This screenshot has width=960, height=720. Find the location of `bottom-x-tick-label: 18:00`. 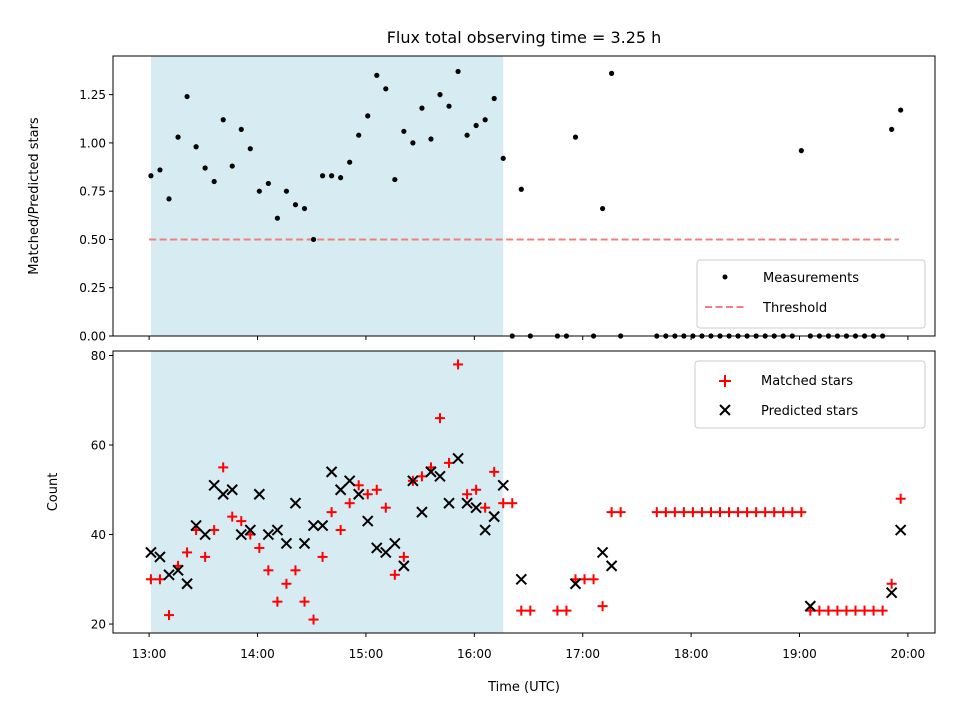

bottom-x-tick-label: 18:00 is located at coordinates (691, 654).